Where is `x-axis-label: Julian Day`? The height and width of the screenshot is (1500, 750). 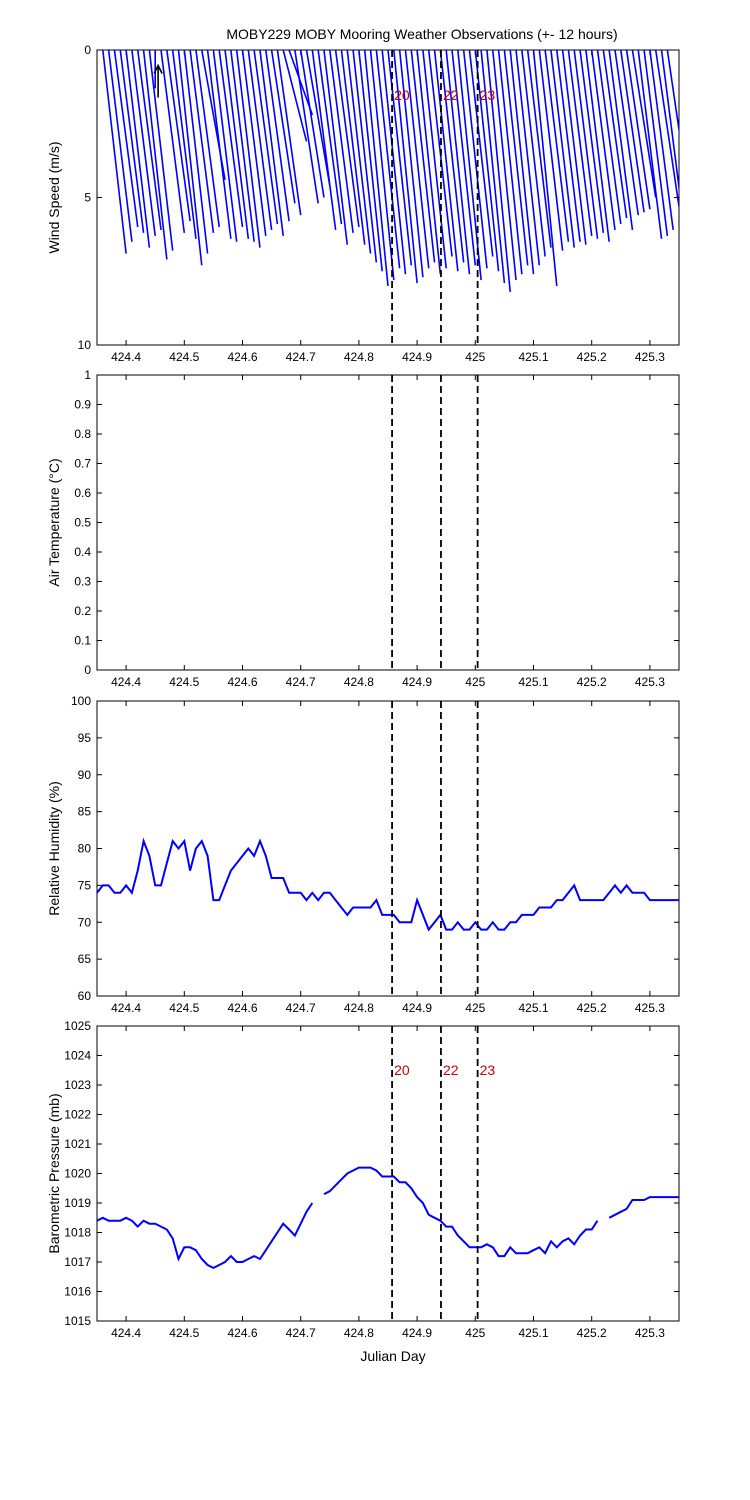 x-axis-label: Julian Day is located at coordinates (392, 1356).